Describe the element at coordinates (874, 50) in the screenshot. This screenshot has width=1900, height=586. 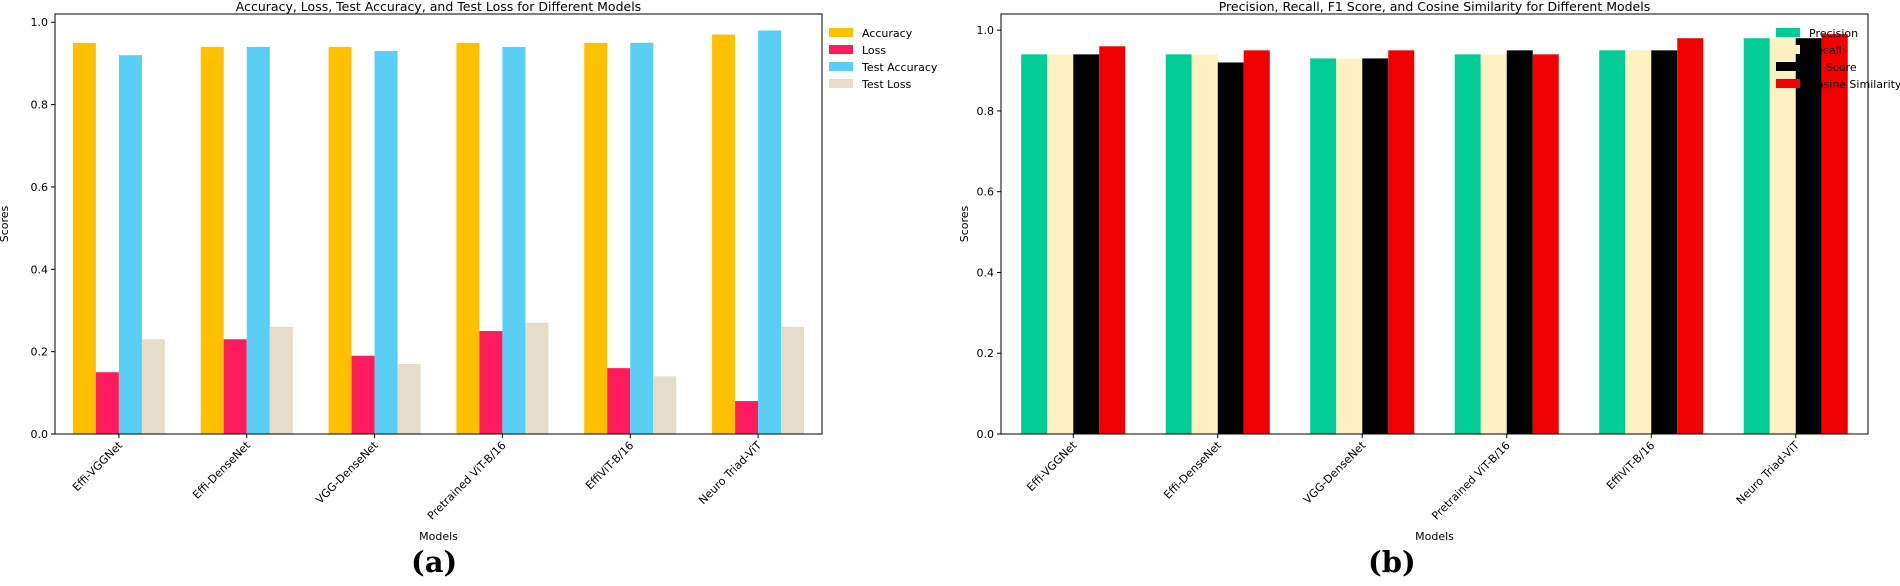
I see `legend-label: Loss` at that location.